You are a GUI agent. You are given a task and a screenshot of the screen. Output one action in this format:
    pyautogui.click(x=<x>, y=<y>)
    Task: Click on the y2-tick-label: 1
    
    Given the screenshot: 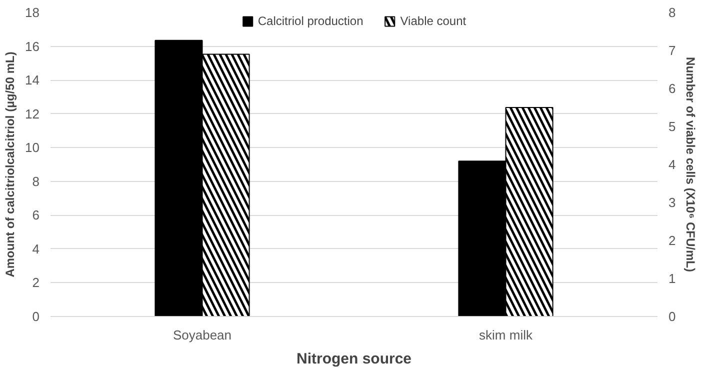 What is the action you would take?
    pyautogui.click(x=672, y=278)
    